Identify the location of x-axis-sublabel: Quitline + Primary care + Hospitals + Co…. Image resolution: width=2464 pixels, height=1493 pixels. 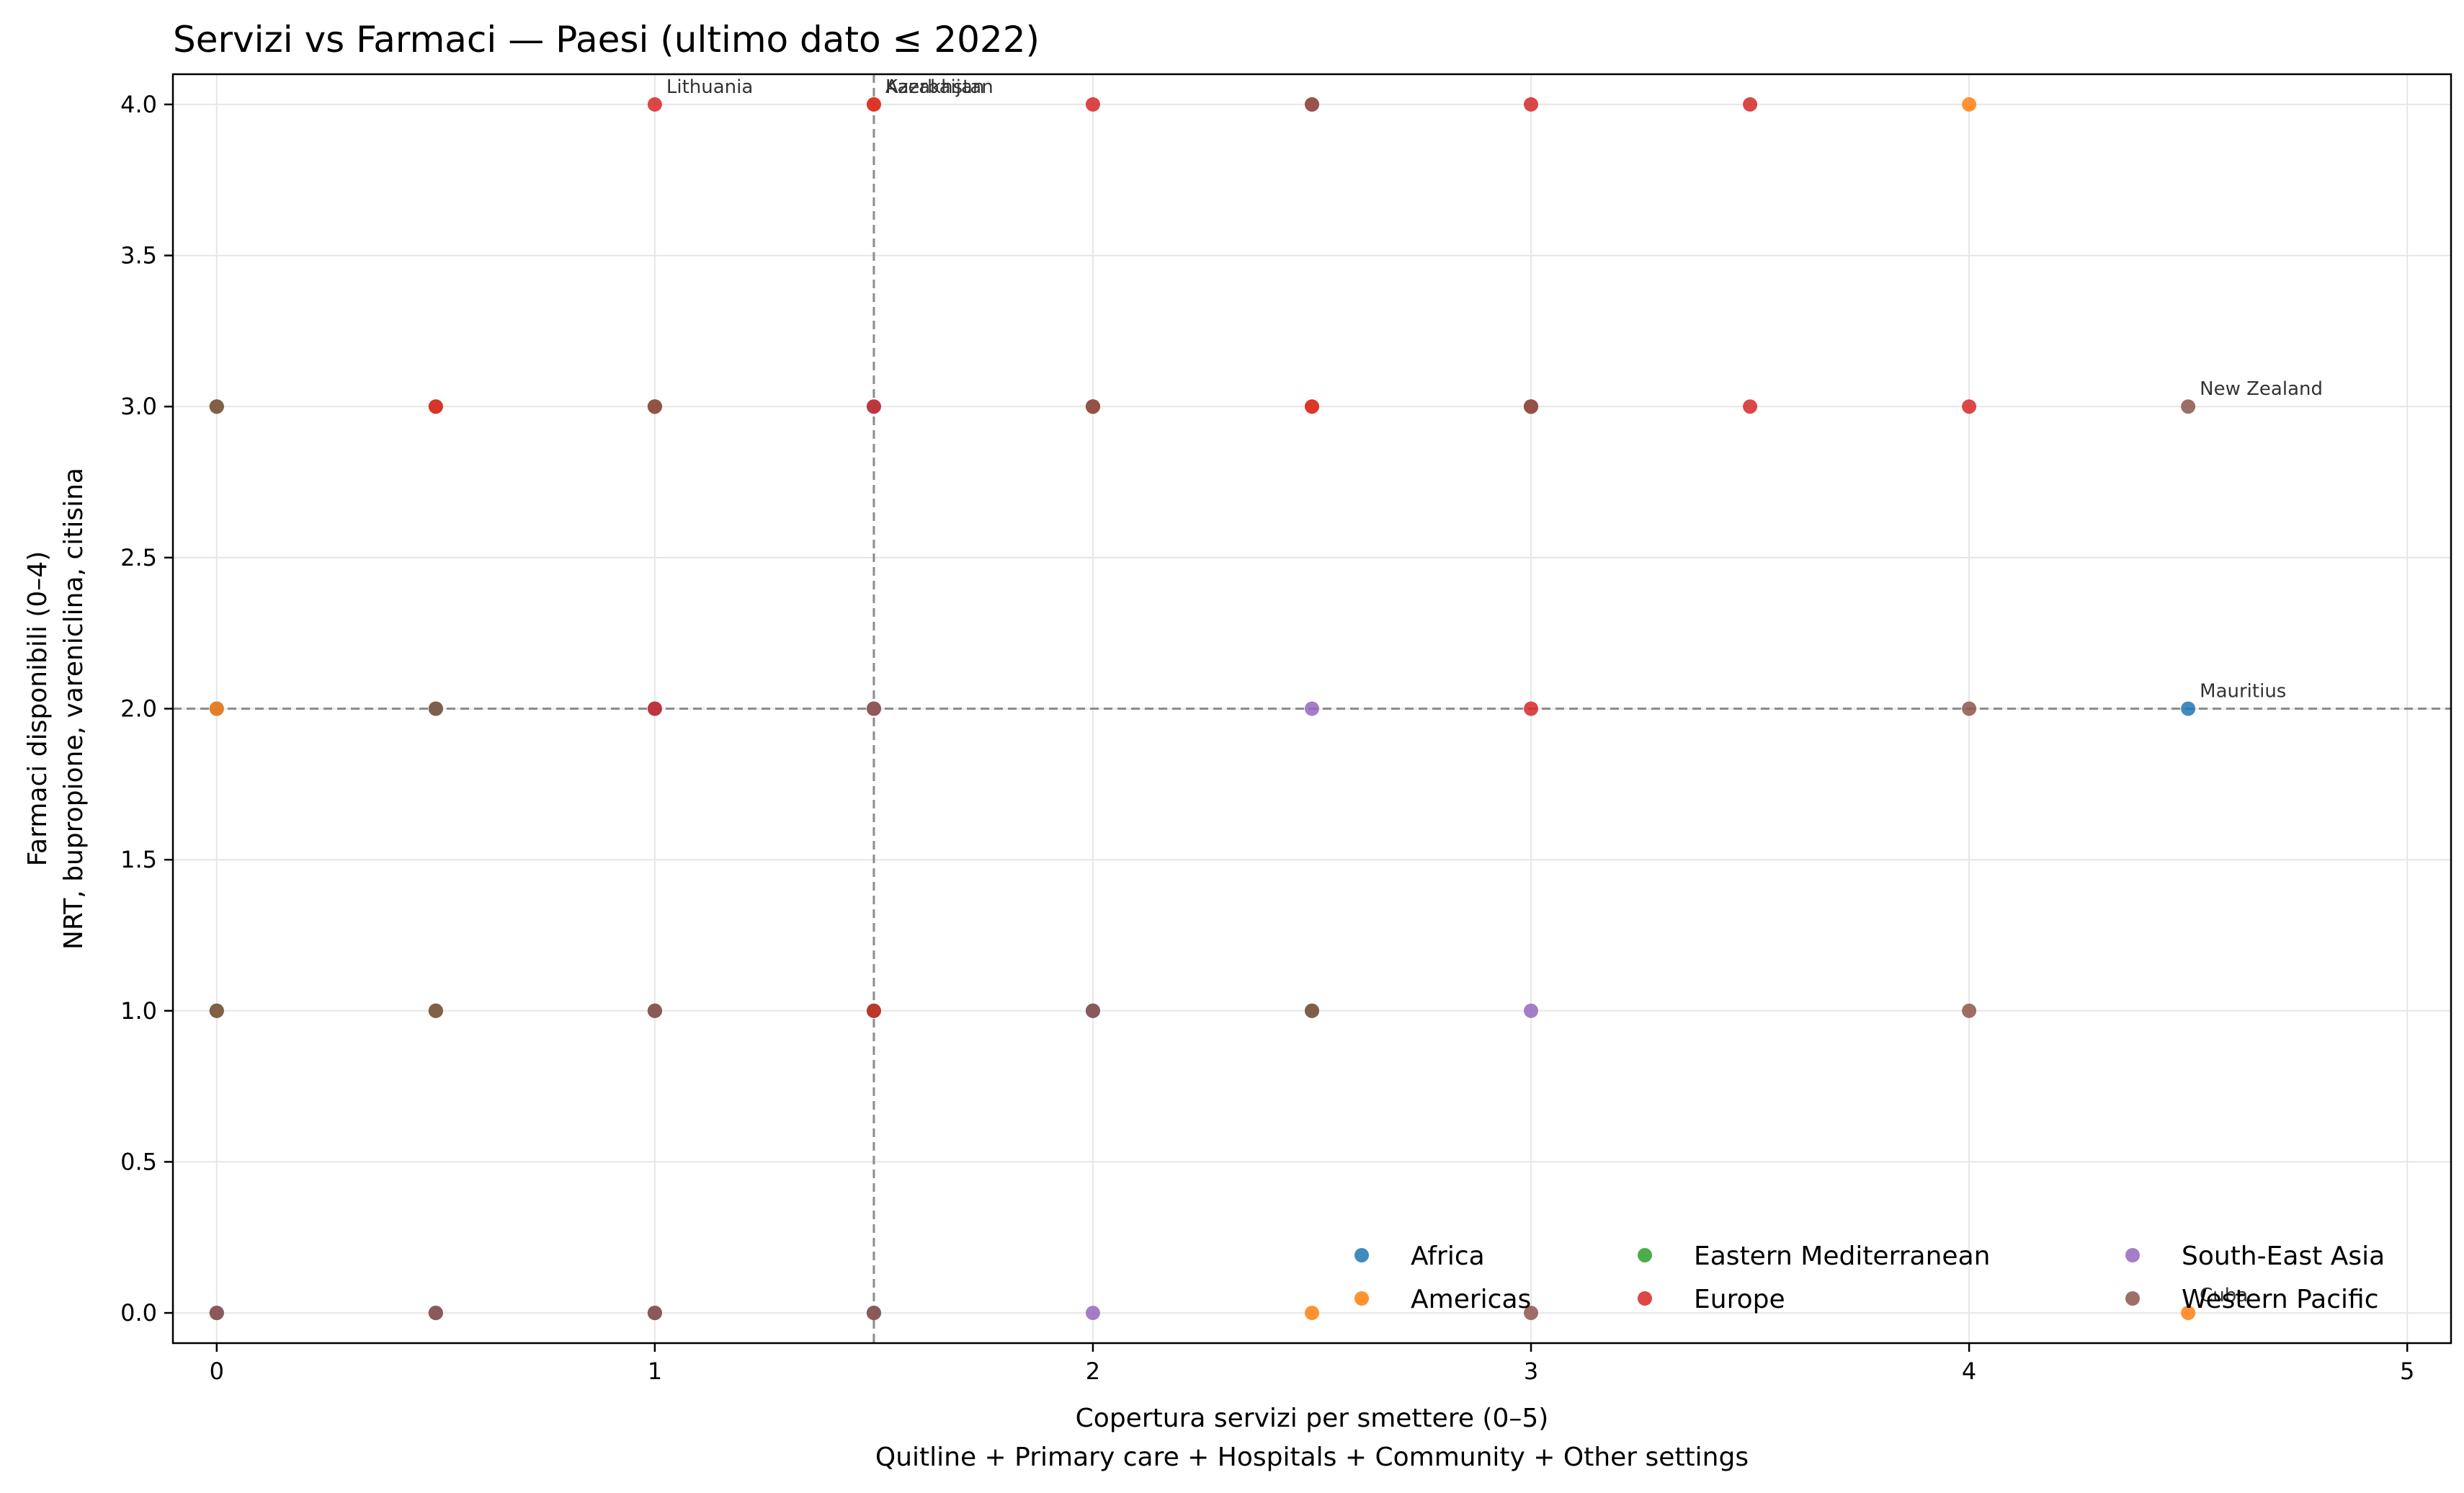
(1312, 1457).